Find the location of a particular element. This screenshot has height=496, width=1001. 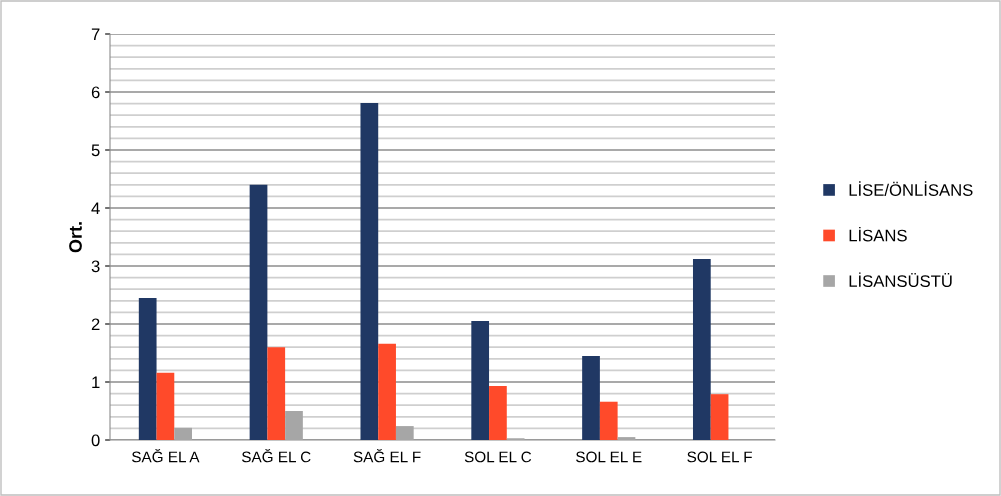

legend-label: LİSE/ÖNLİSANS is located at coordinates (911, 188).